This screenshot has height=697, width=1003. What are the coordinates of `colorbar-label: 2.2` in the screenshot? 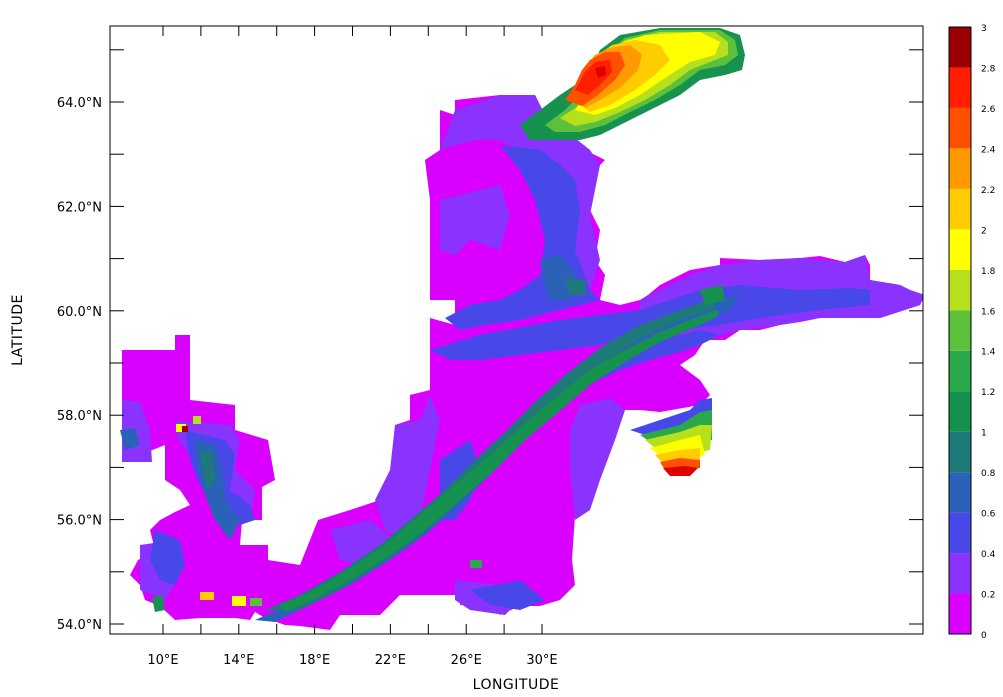 It's located at (988, 191).